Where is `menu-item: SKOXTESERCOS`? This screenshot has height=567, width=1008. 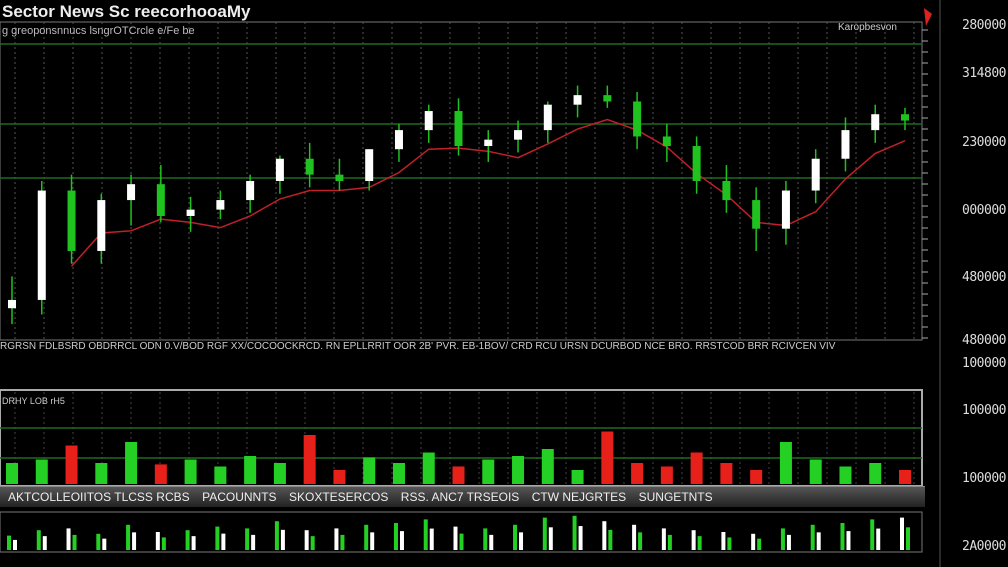
menu-item: SKOXTESERCOS is located at coordinates (338, 497).